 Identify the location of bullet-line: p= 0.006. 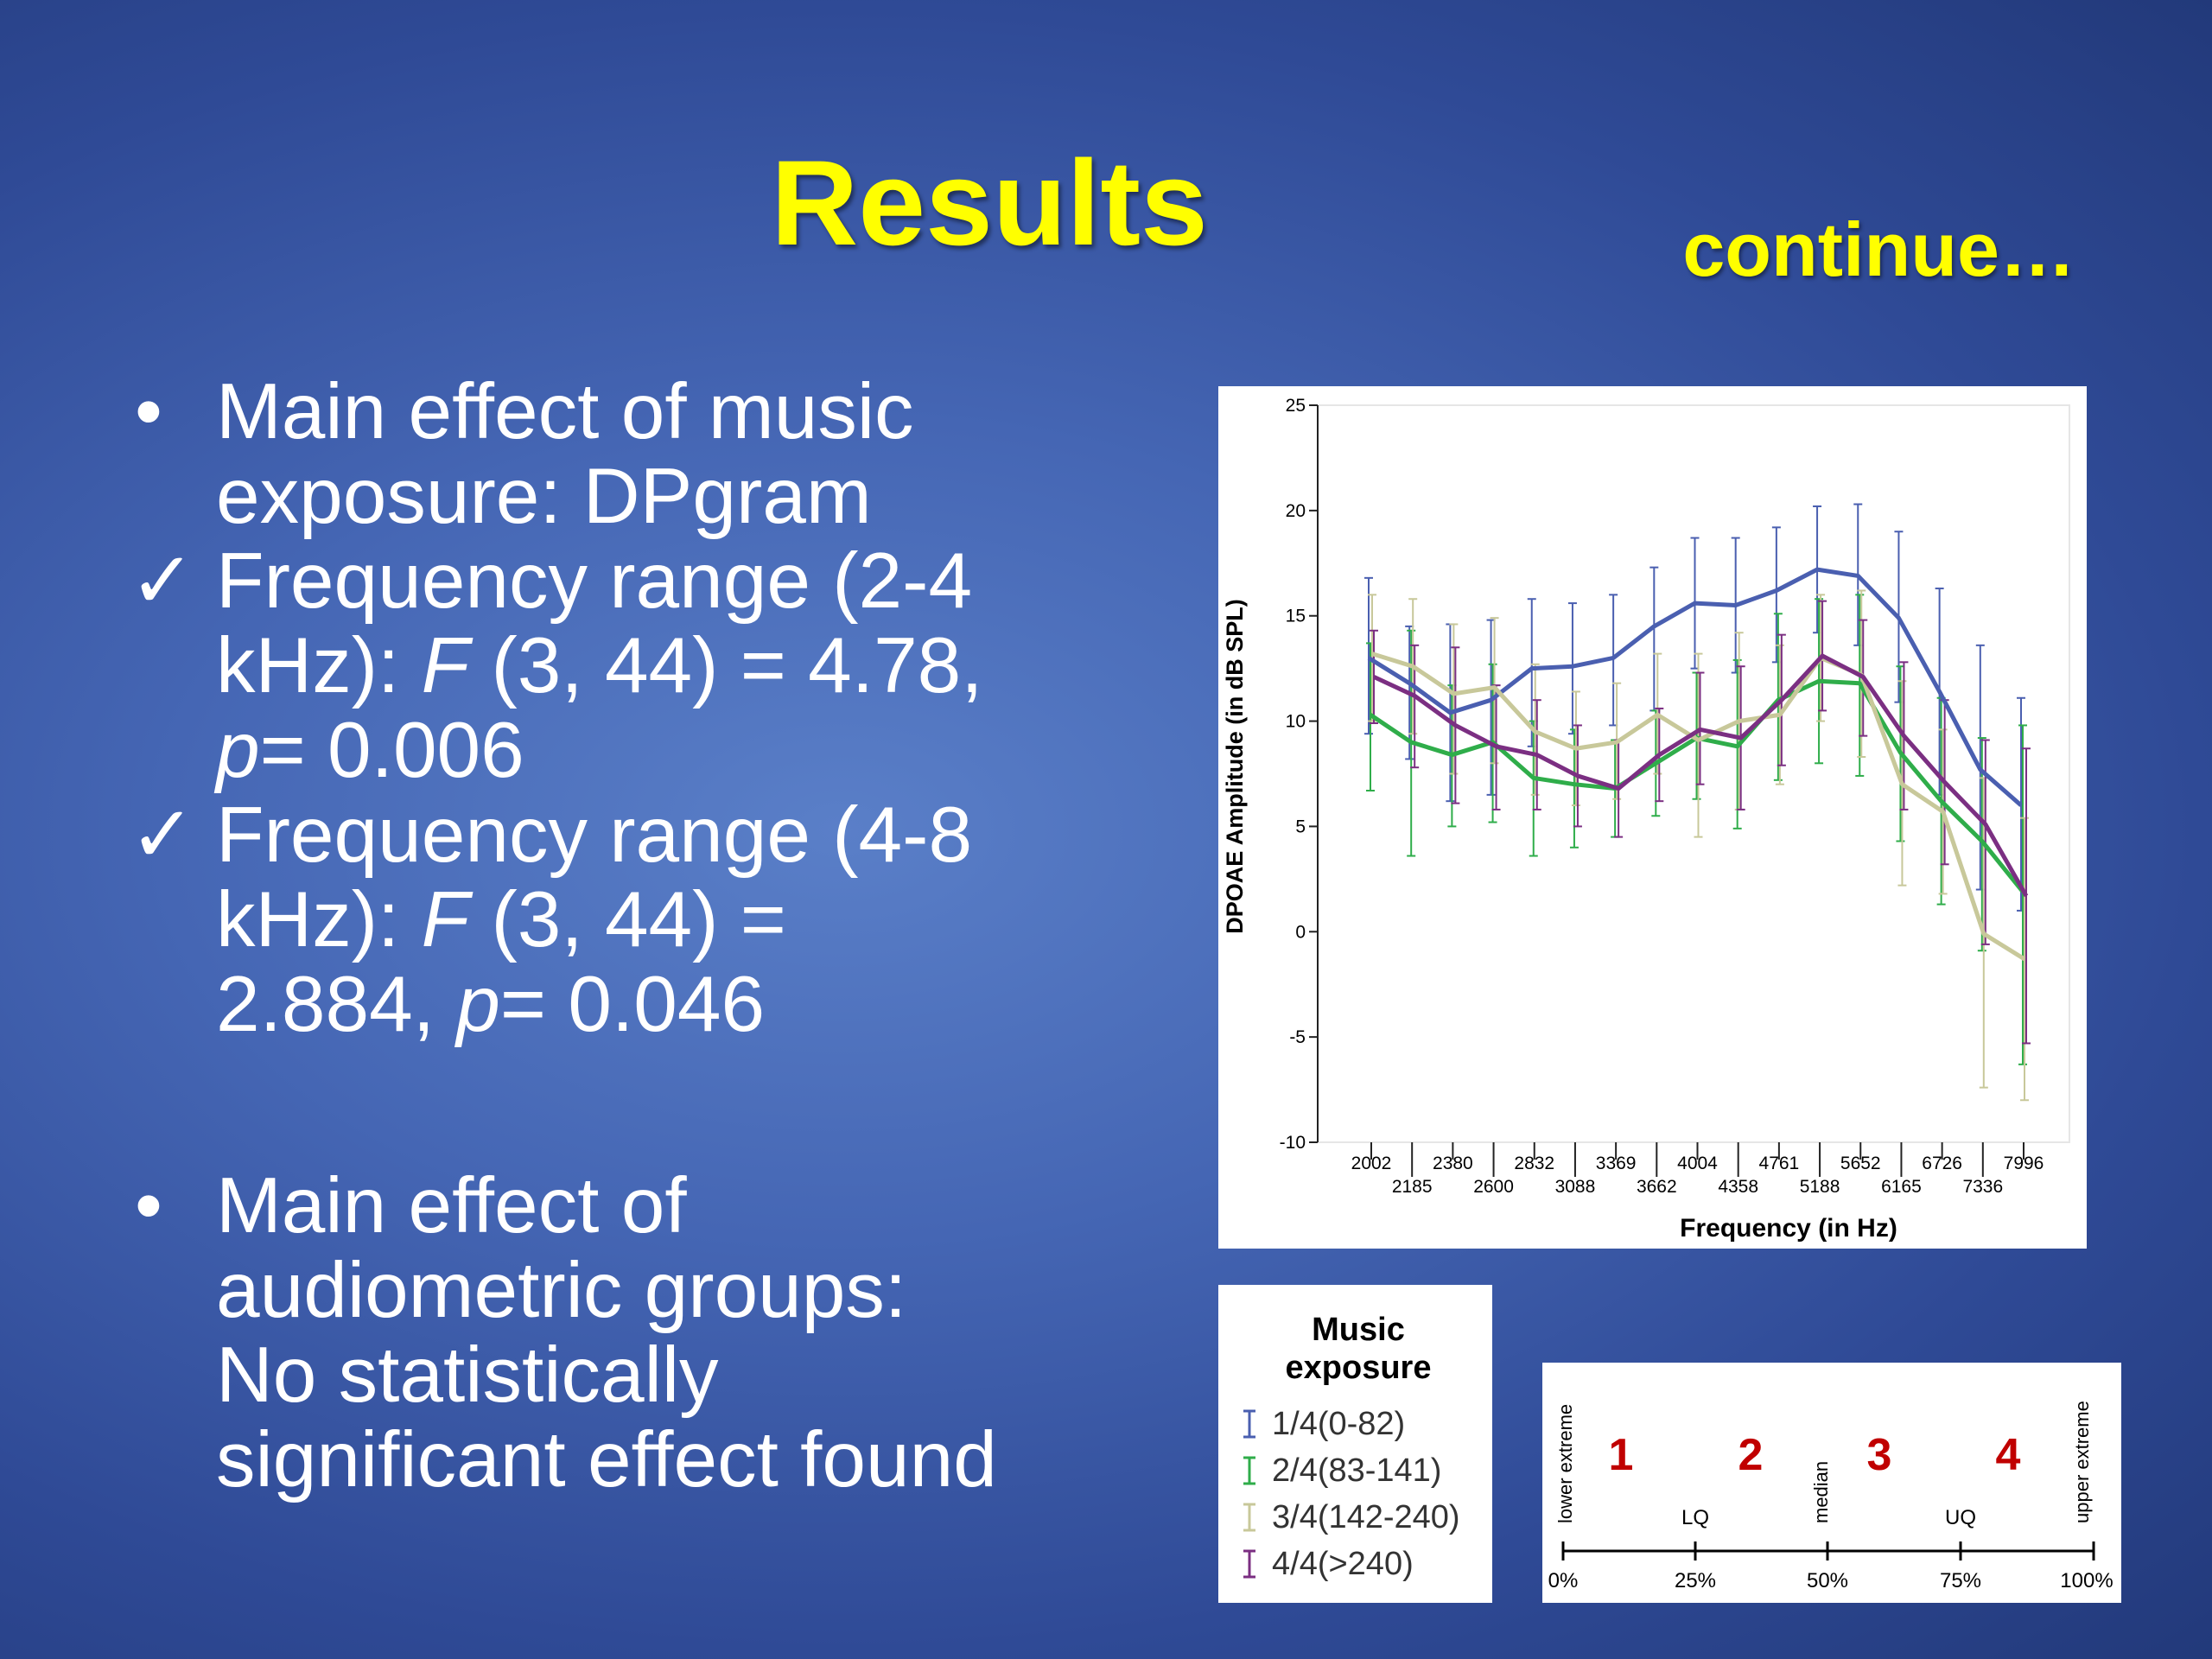
(704, 751).